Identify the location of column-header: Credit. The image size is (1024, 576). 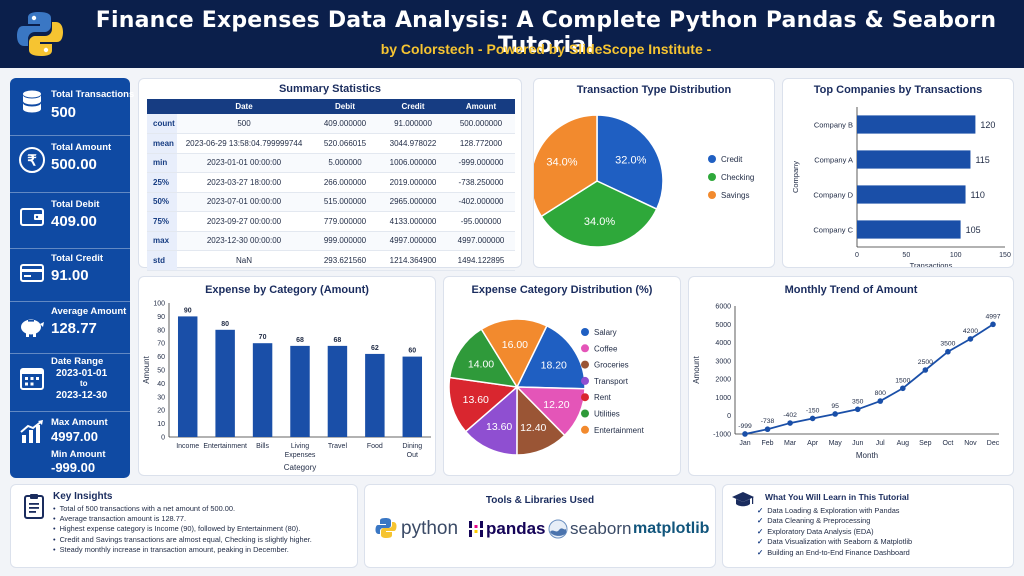
(413, 106).